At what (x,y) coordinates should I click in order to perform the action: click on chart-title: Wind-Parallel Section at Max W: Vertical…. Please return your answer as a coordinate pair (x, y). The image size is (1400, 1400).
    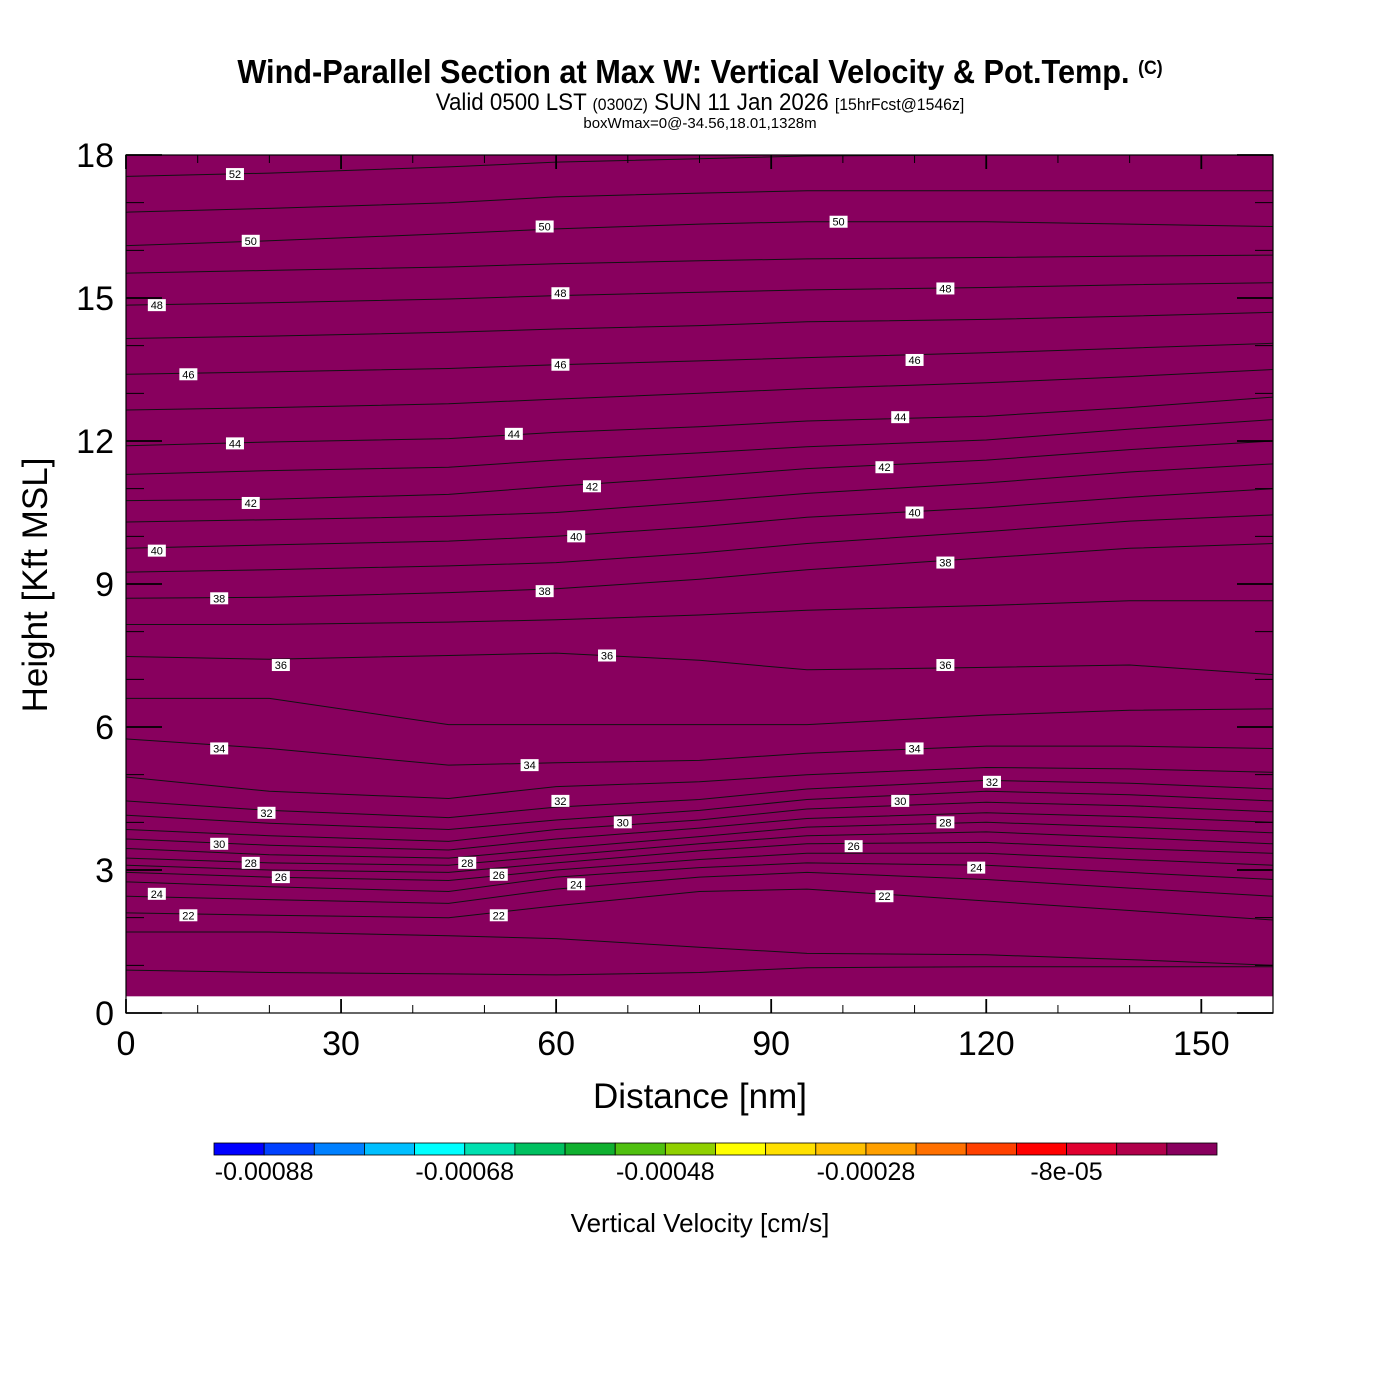
    Looking at the image, I should click on (700, 70).